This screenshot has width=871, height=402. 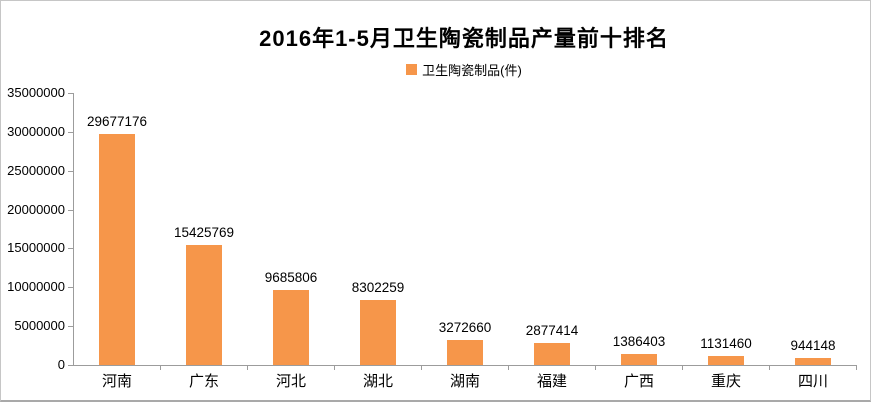 I want to click on chart-title: 2016年1-5月卫生陶瓷制品产量前十排名, so click(x=464, y=38).